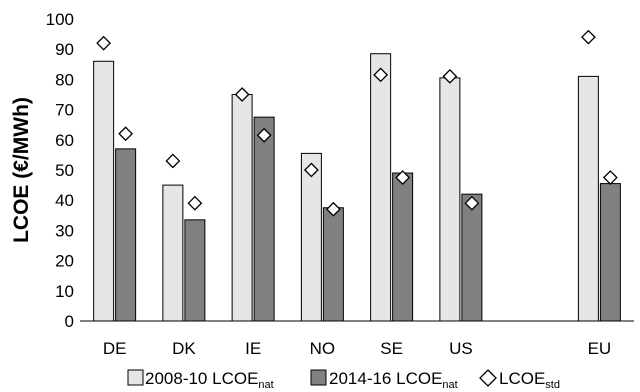  I want to click on x-tick-label: EU, so click(600, 348).